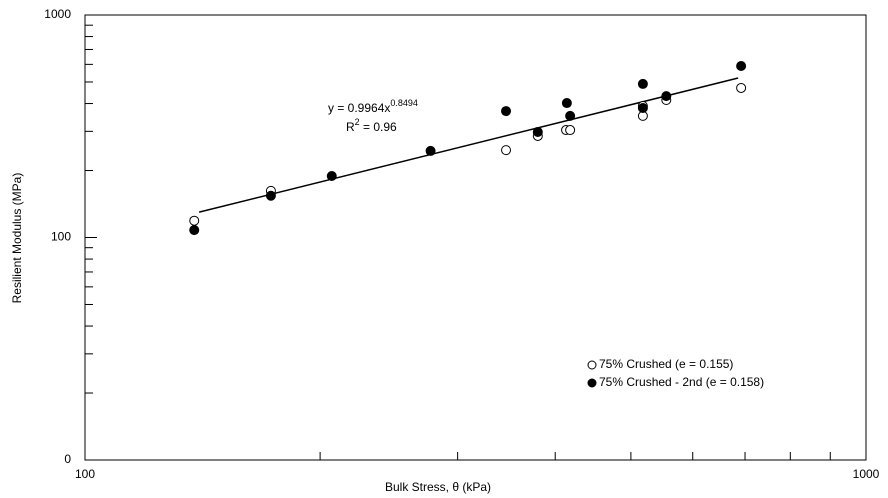 This screenshot has height=498, width=888. I want to click on equation-text: y = 0.9964x, so click(359, 108).